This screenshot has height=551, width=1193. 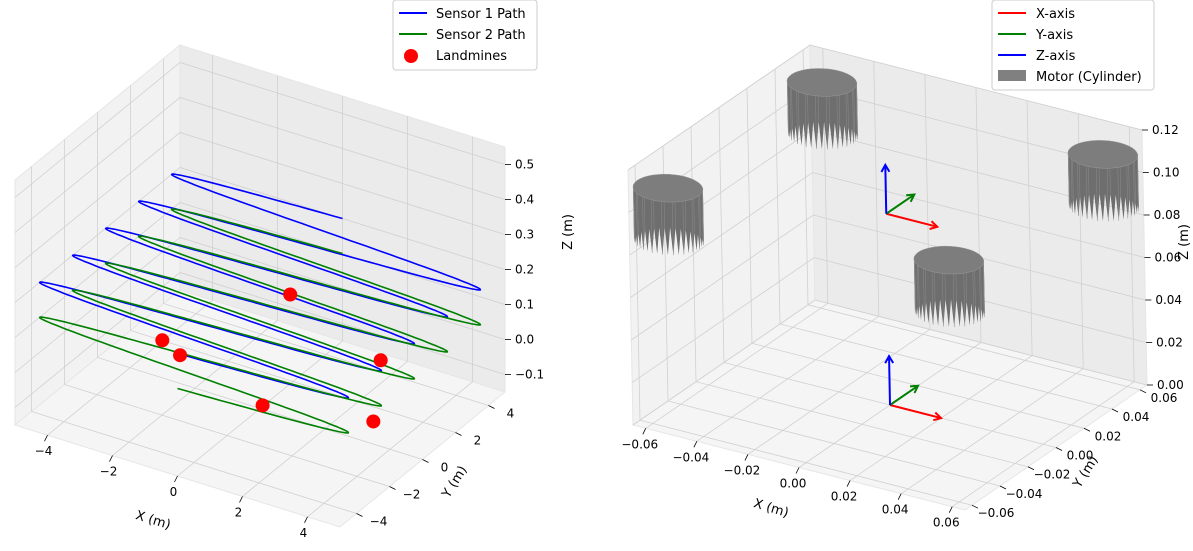 I want to click on z-tick-label: 0.1, so click(x=524, y=305).